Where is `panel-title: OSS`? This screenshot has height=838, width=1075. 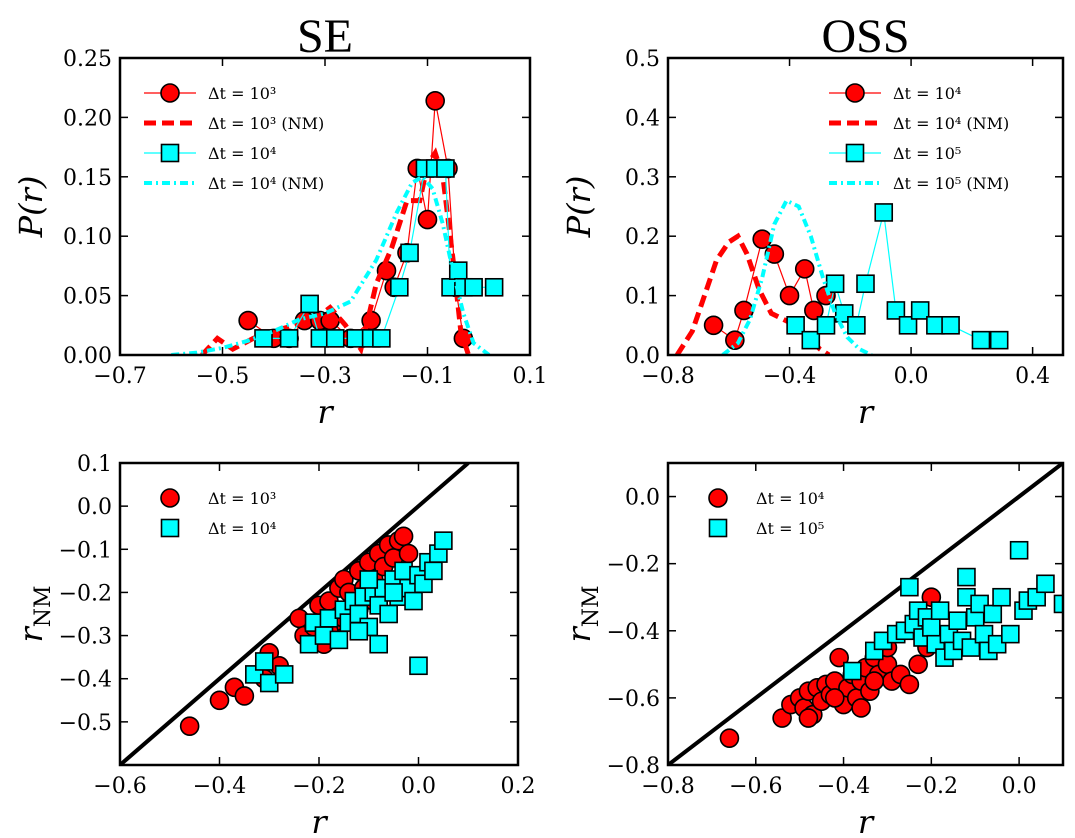
panel-title: OSS is located at coordinates (865, 36).